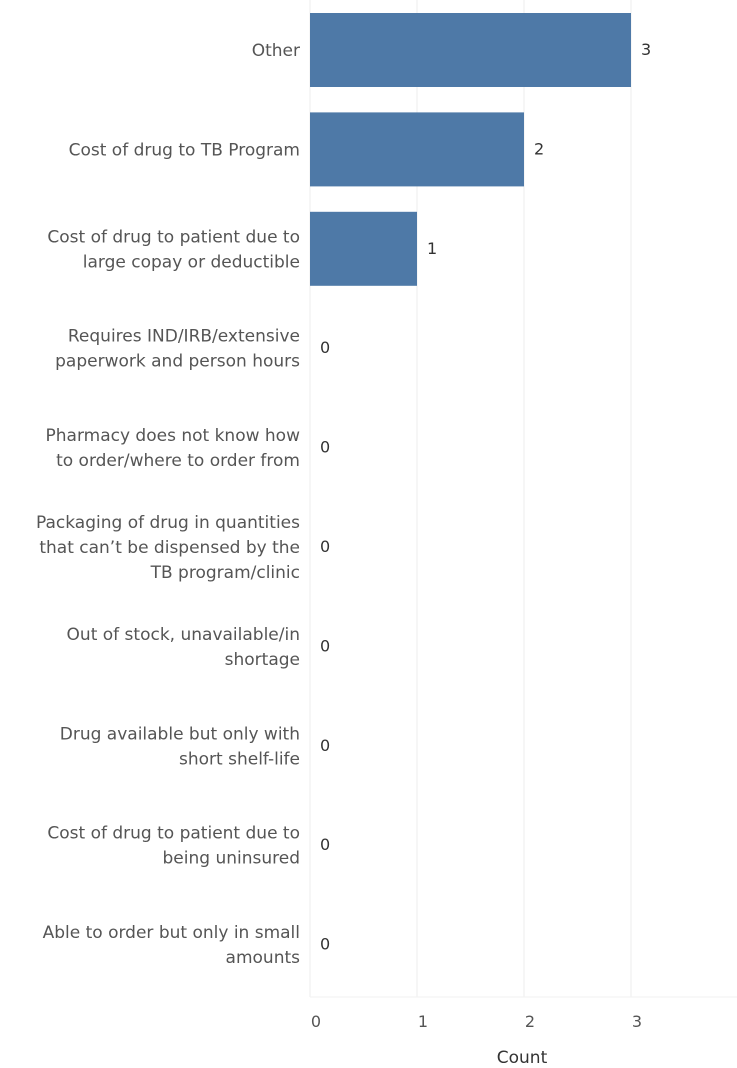 This screenshot has height=1068, width=737. I want to click on category-label: to order/where to order from, so click(178, 461).